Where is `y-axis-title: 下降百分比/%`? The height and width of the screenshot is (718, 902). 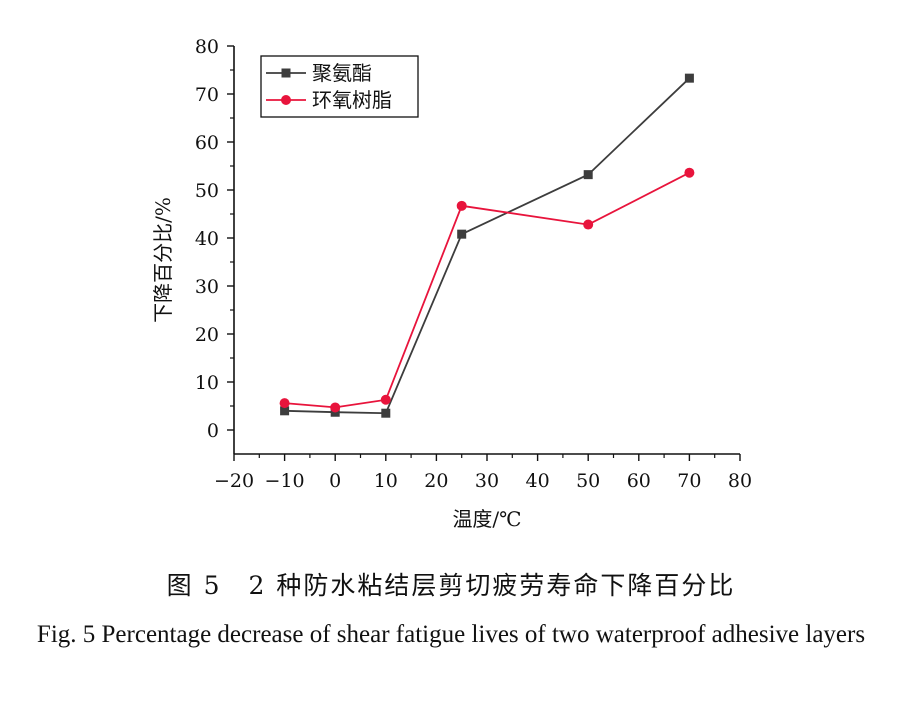 y-axis-title: 下降百分比/% is located at coordinates (163, 260).